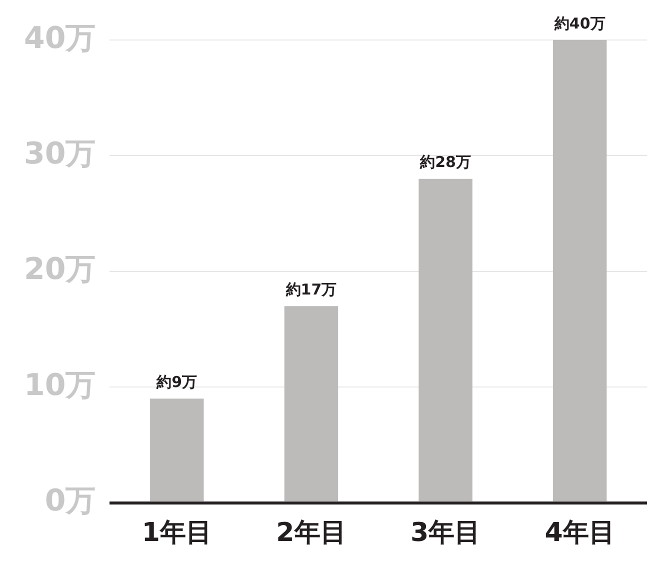  What do you see at coordinates (311, 533) in the screenshot?
I see `x-tick-label: 2年目` at bounding box center [311, 533].